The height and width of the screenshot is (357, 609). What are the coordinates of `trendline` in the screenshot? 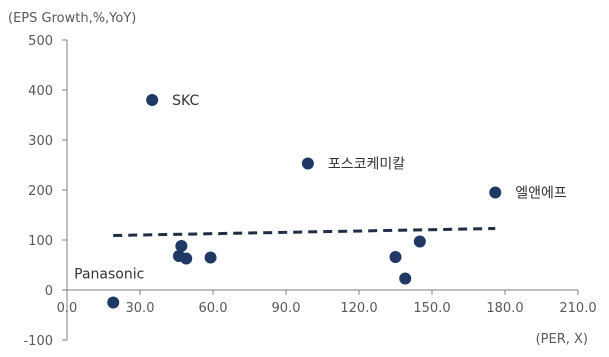 It's located at (304, 232).